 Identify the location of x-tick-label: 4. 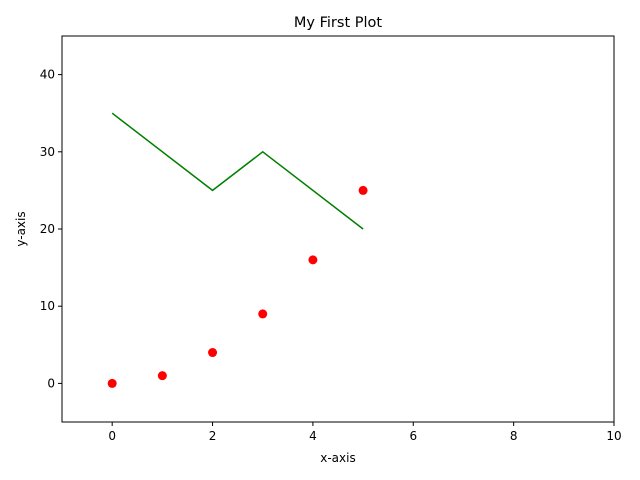
(313, 436).